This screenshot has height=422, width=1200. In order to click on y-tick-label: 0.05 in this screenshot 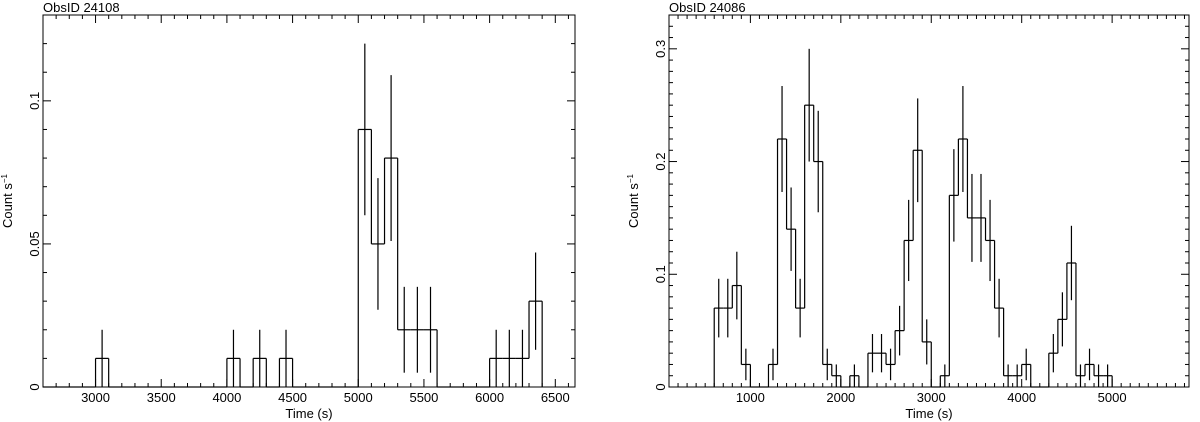, I will do `click(34, 243)`.